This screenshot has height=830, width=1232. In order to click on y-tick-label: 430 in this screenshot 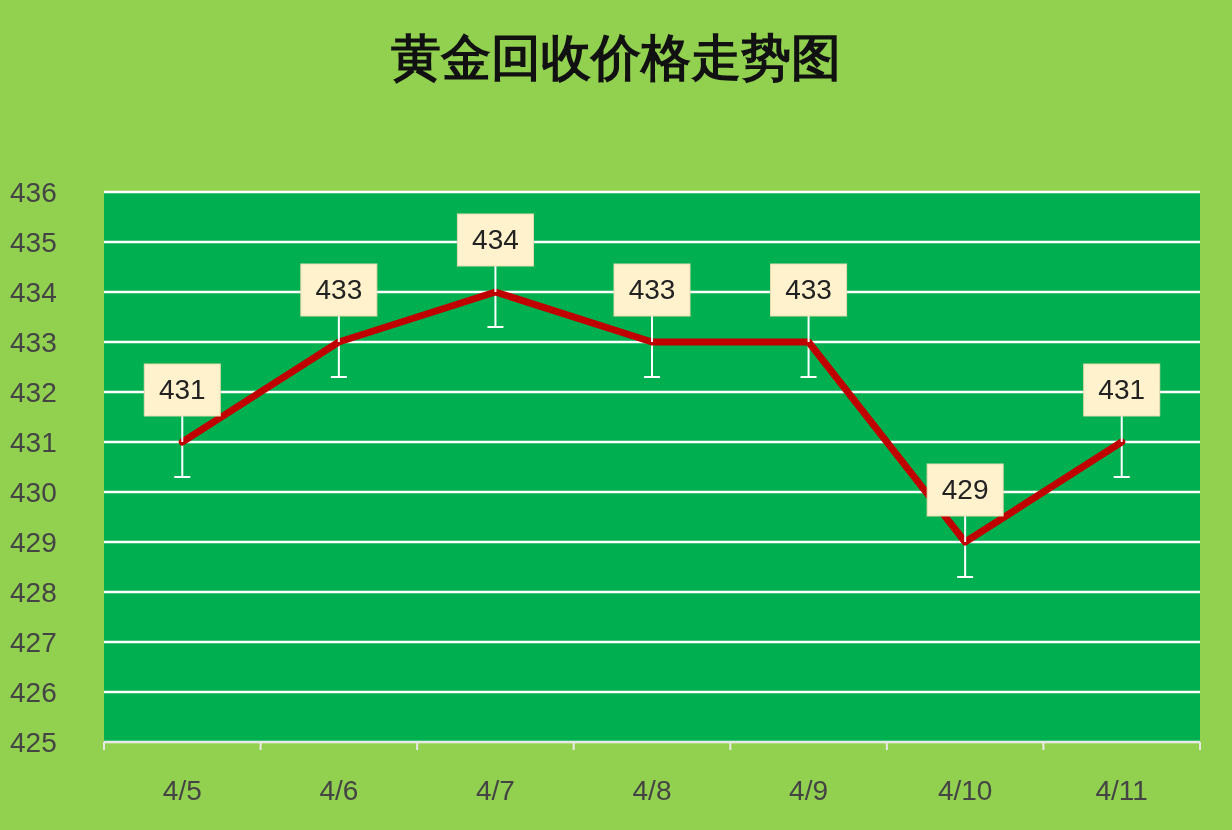, I will do `click(33, 492)`.